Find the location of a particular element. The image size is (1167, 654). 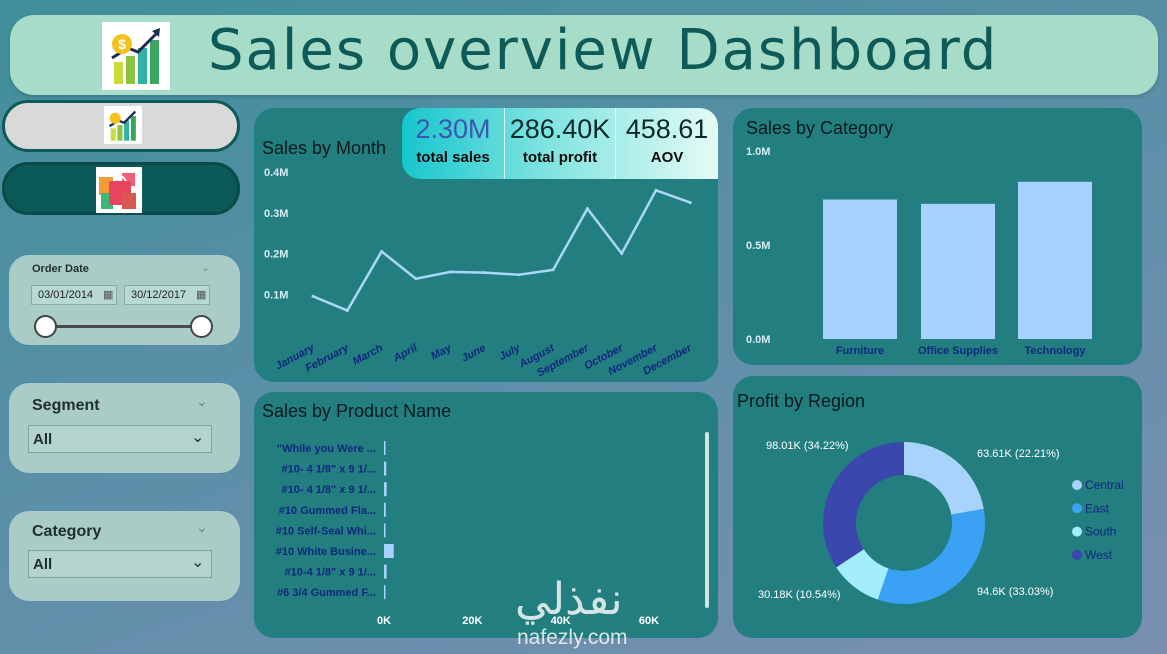

y-tick-label: 0.1M is located at coordinates (276, 295).